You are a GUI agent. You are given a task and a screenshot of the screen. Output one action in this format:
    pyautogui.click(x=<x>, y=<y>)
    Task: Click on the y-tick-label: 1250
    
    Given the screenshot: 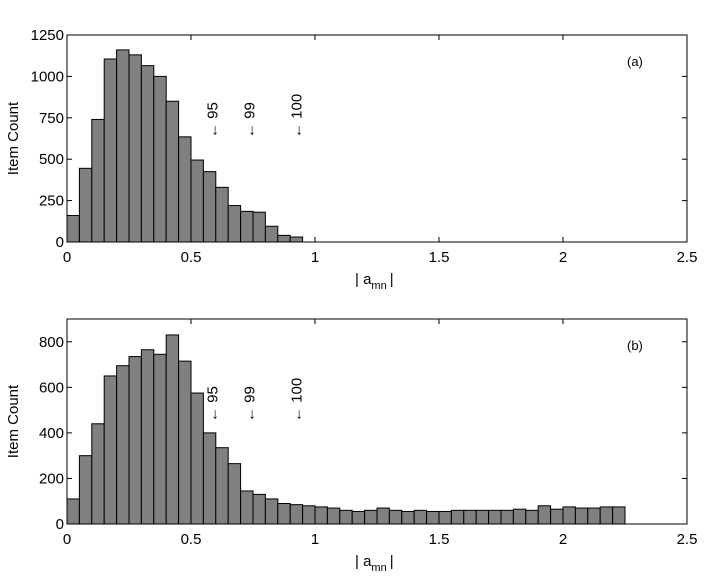 What is the action you would take?
    pyautogui.click(x=47, y=35)
    